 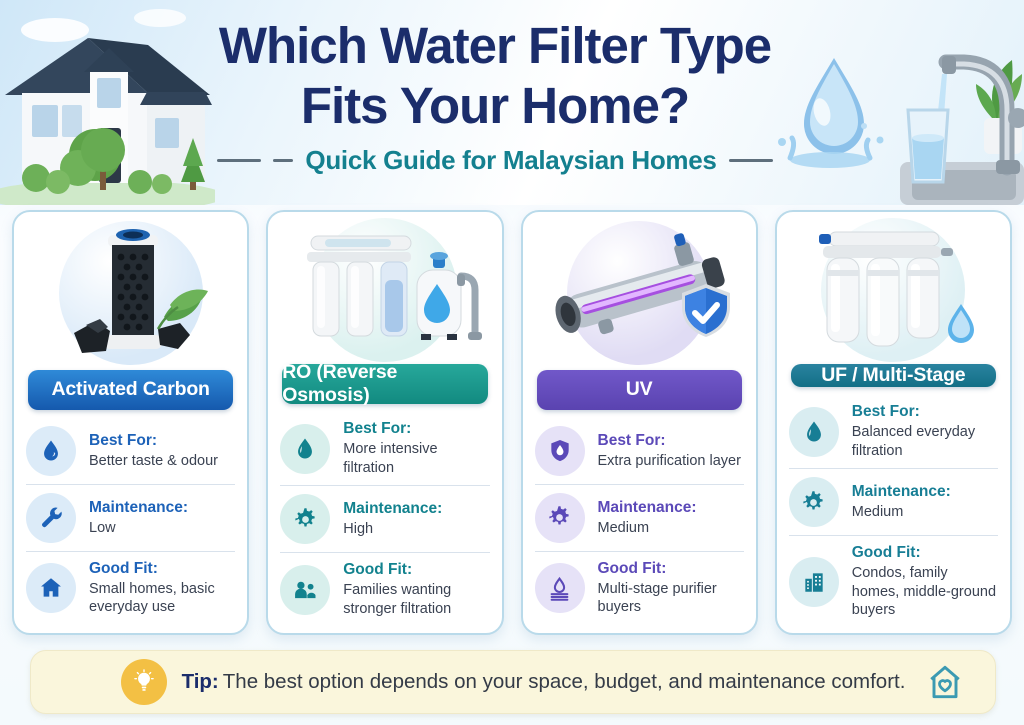 I want to click on row-value: Better taste & odour, so click(x=153, y=460).